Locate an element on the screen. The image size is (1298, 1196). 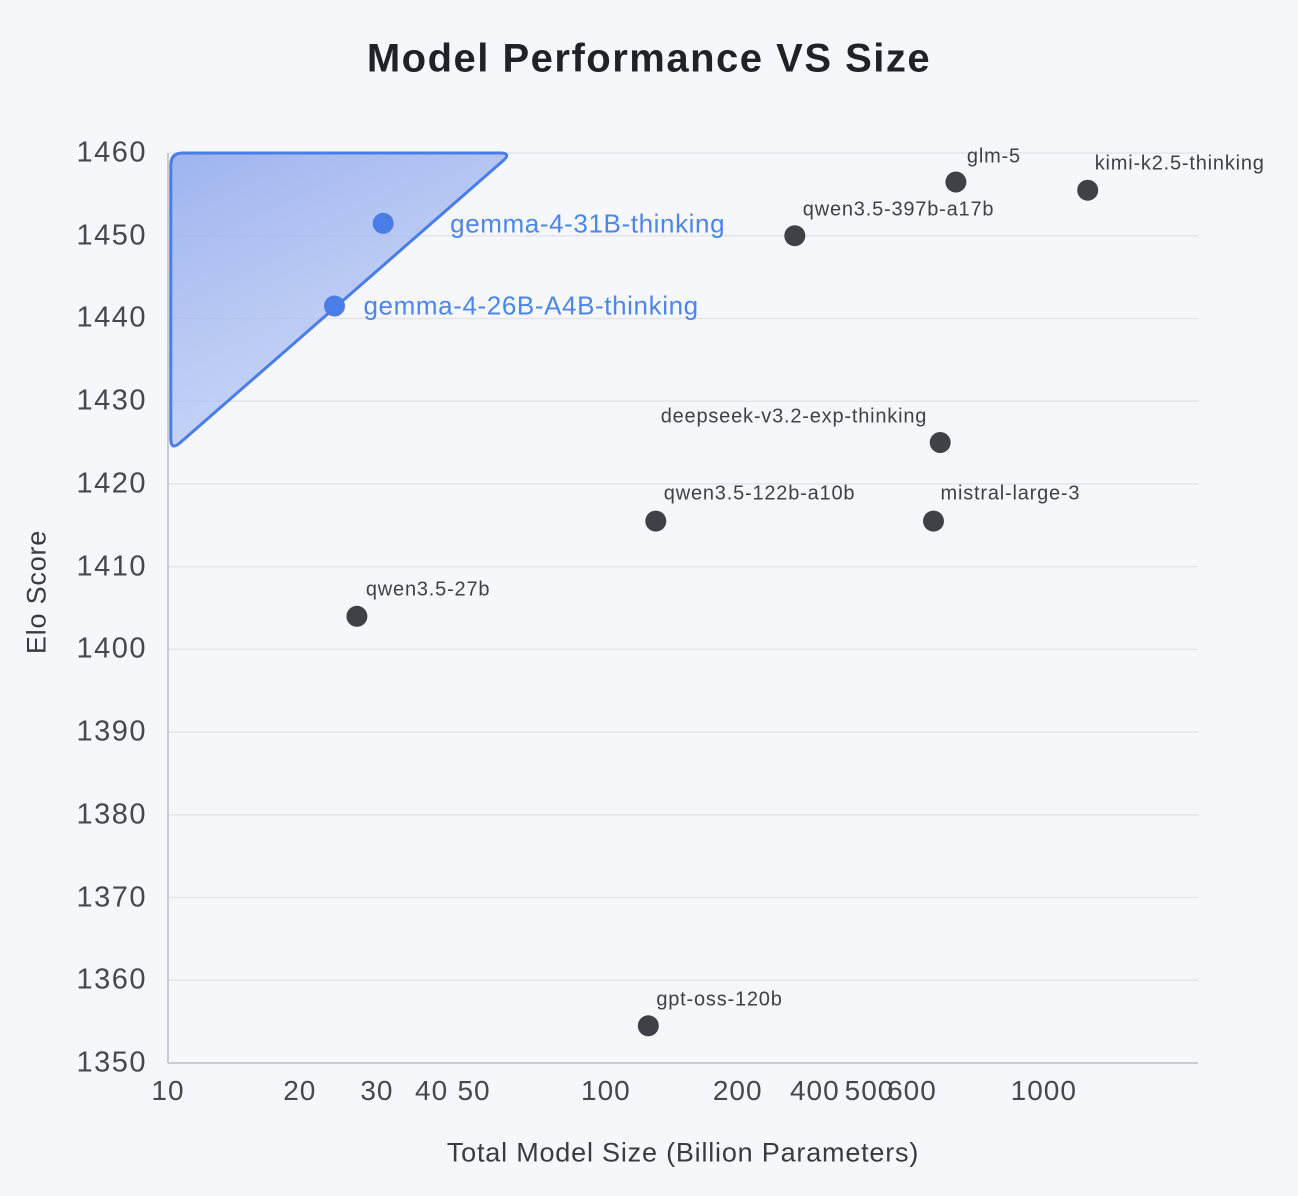
y-tick-label-1400: 1400 is located at coordinates (111, 648).